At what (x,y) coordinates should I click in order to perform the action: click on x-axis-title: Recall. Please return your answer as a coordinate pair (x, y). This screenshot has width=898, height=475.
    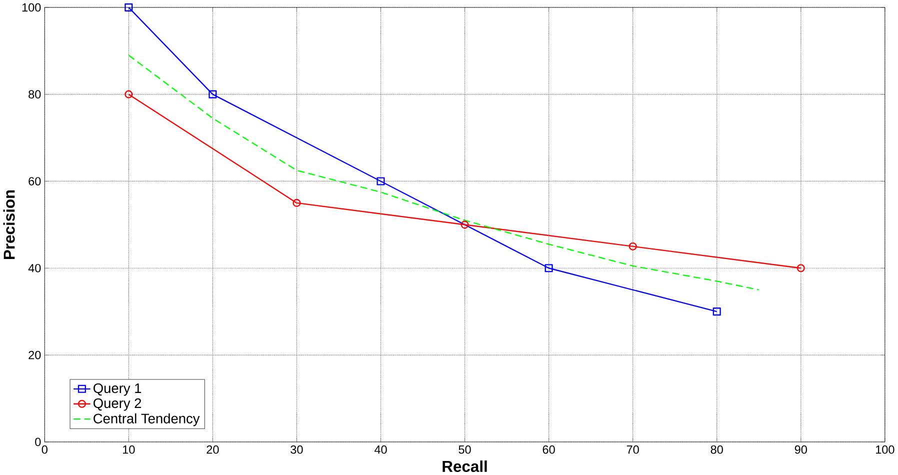
    Looking at the image, I should click on (464, 466).